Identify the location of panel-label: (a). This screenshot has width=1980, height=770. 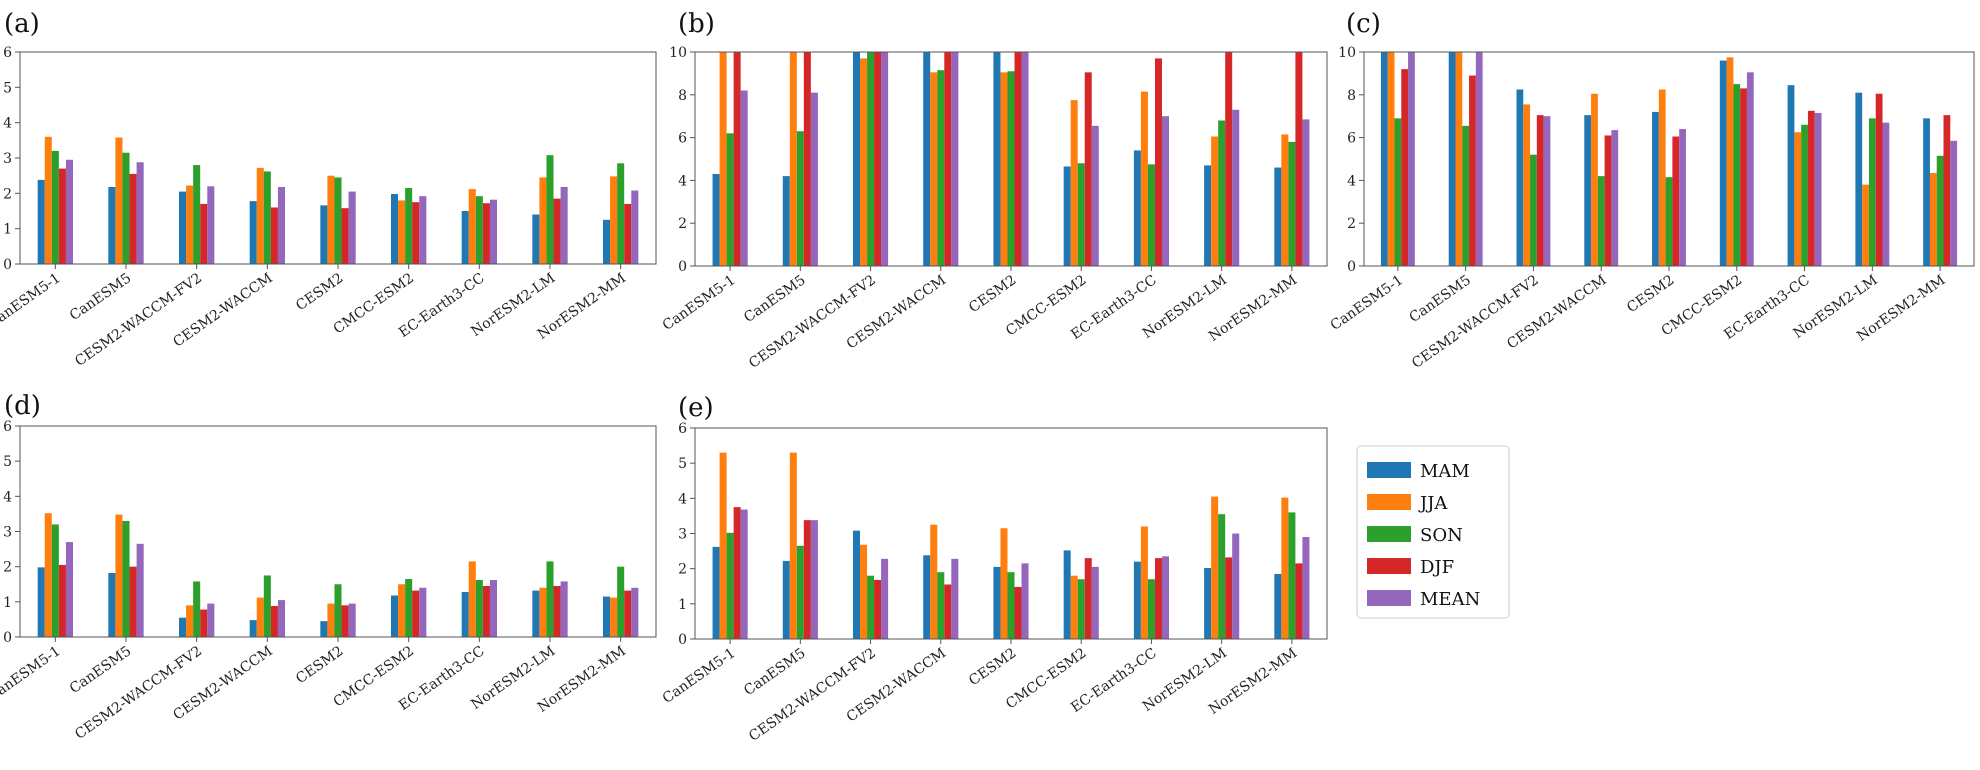
(22, 24).